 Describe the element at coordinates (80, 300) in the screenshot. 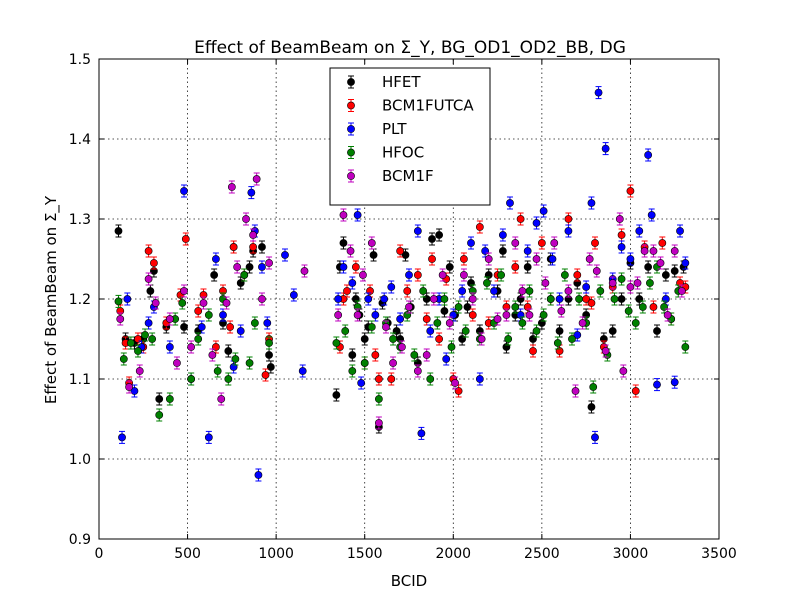

I see `y-tick-label: 1.2` at that location.